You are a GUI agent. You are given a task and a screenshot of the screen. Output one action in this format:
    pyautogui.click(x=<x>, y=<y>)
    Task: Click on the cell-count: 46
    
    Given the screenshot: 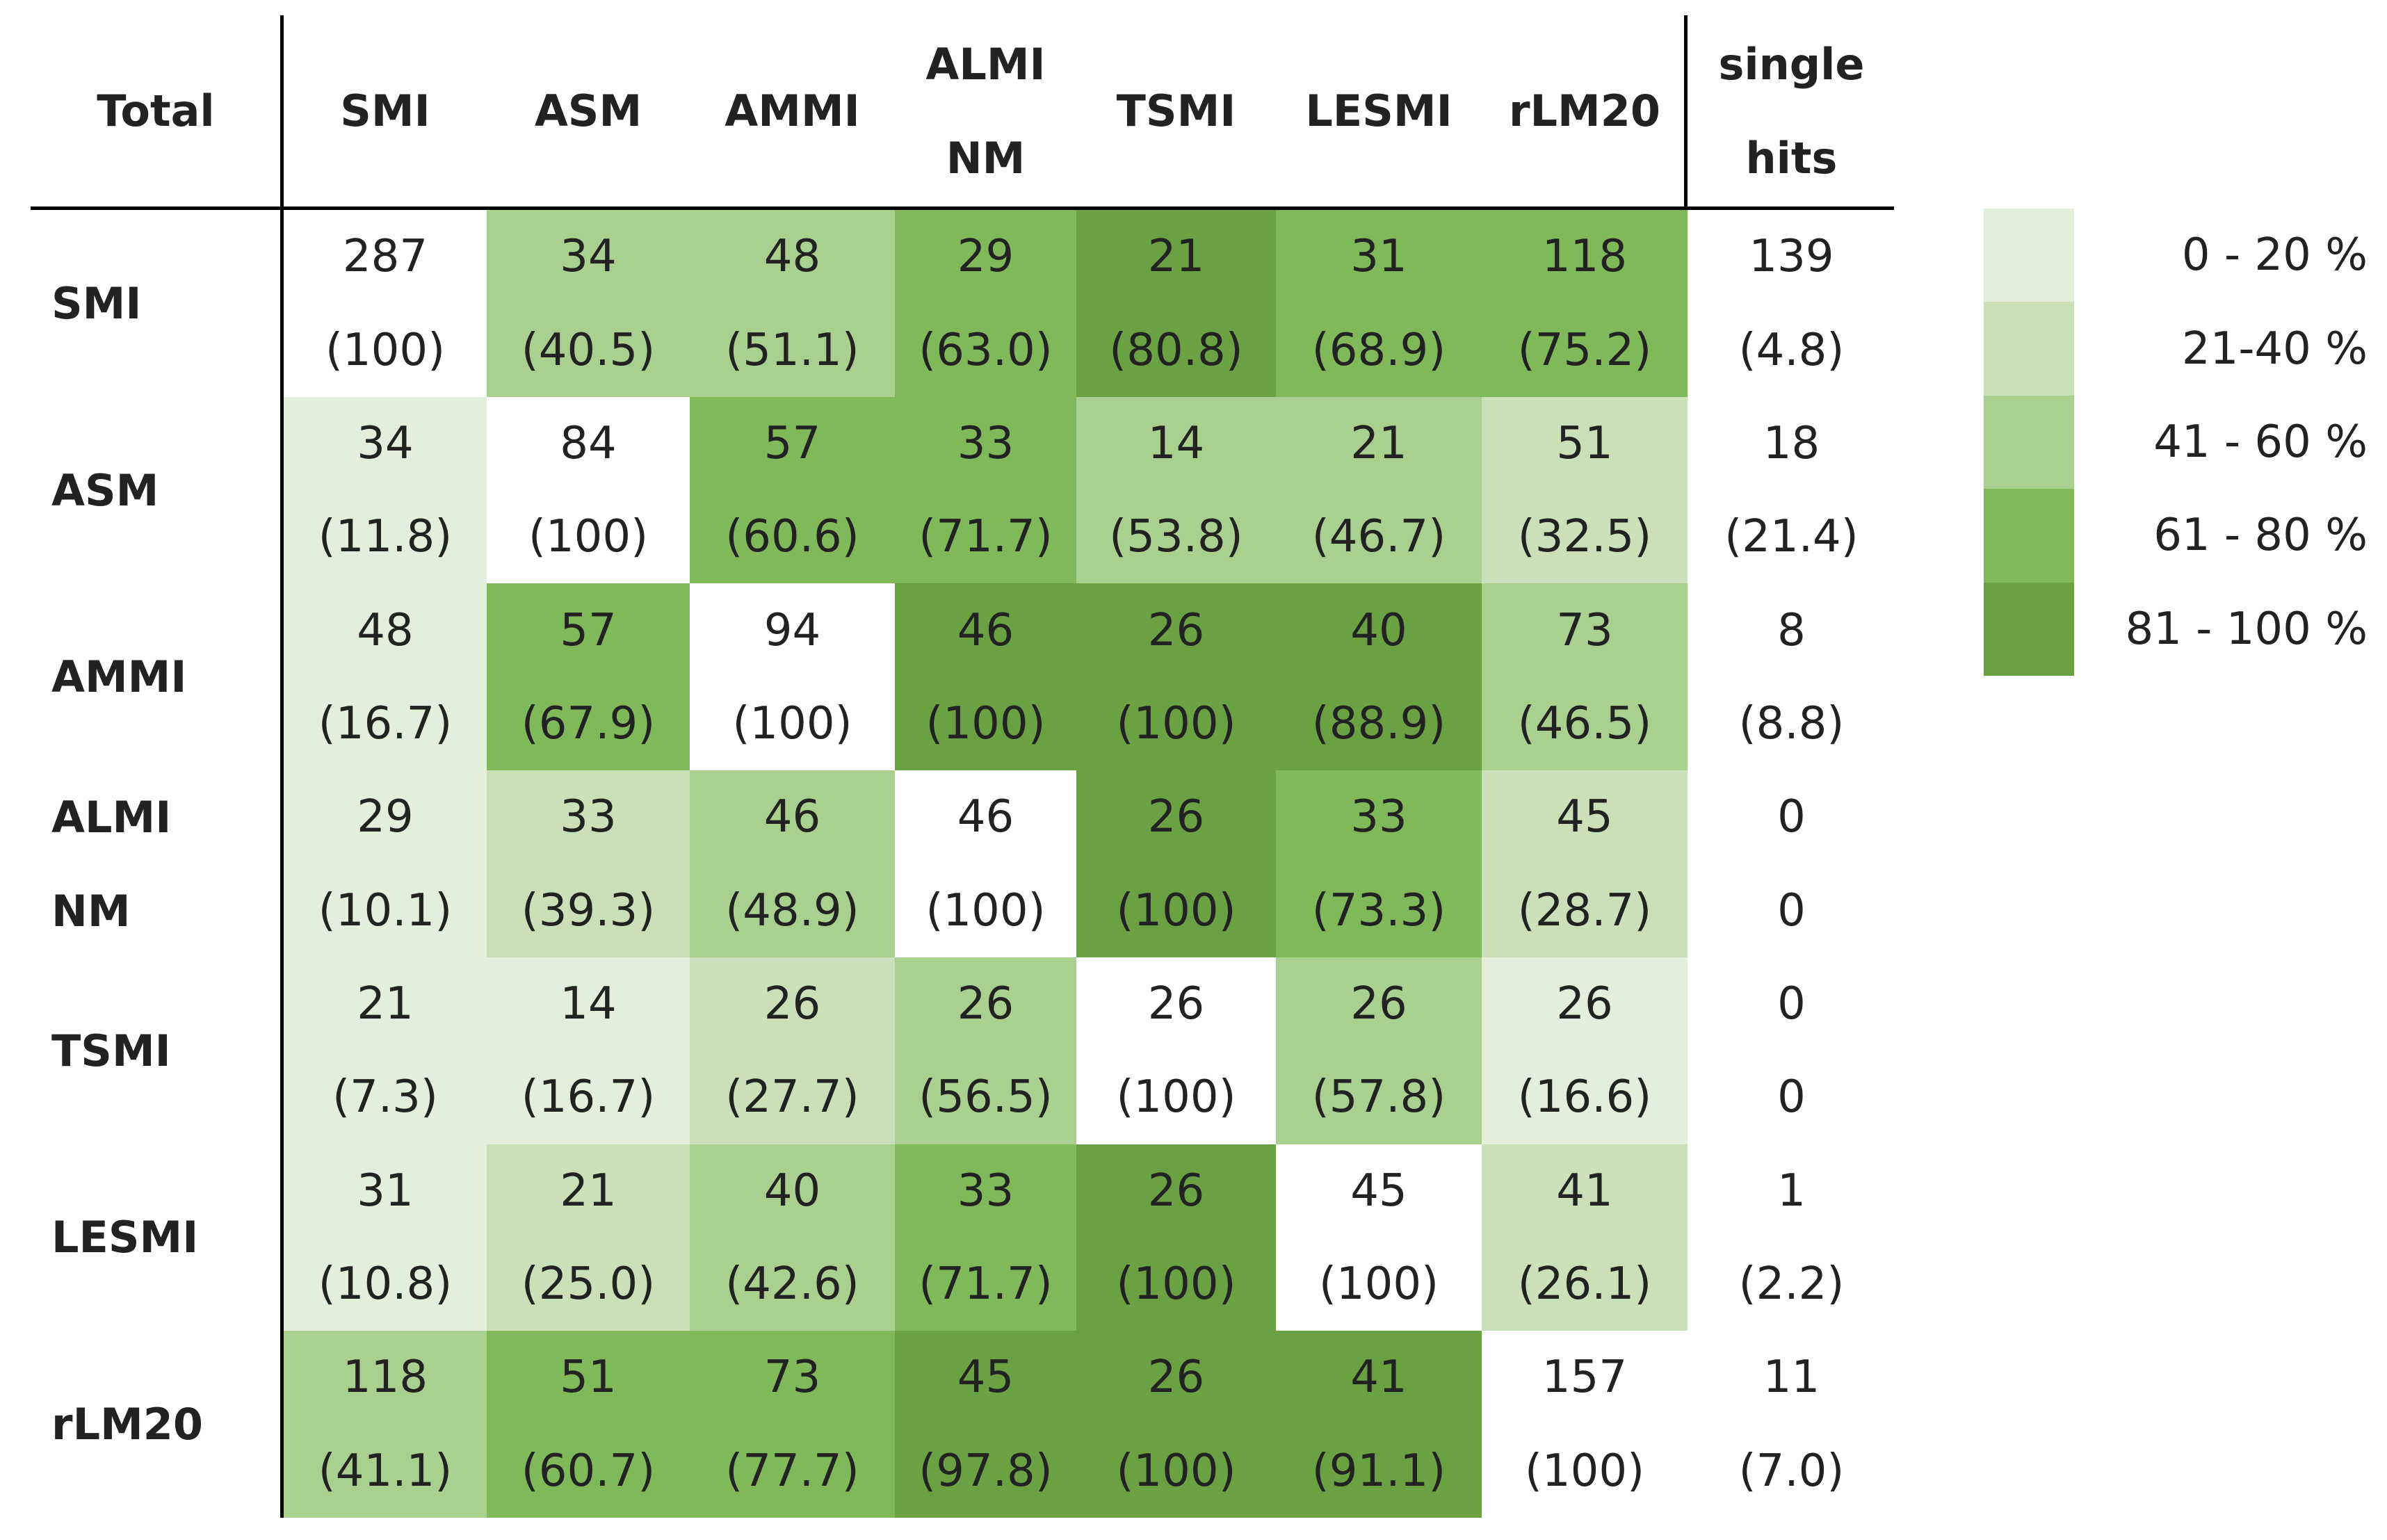 What is the action you would take?
    pyautogui.click(x=792, y=817)
    